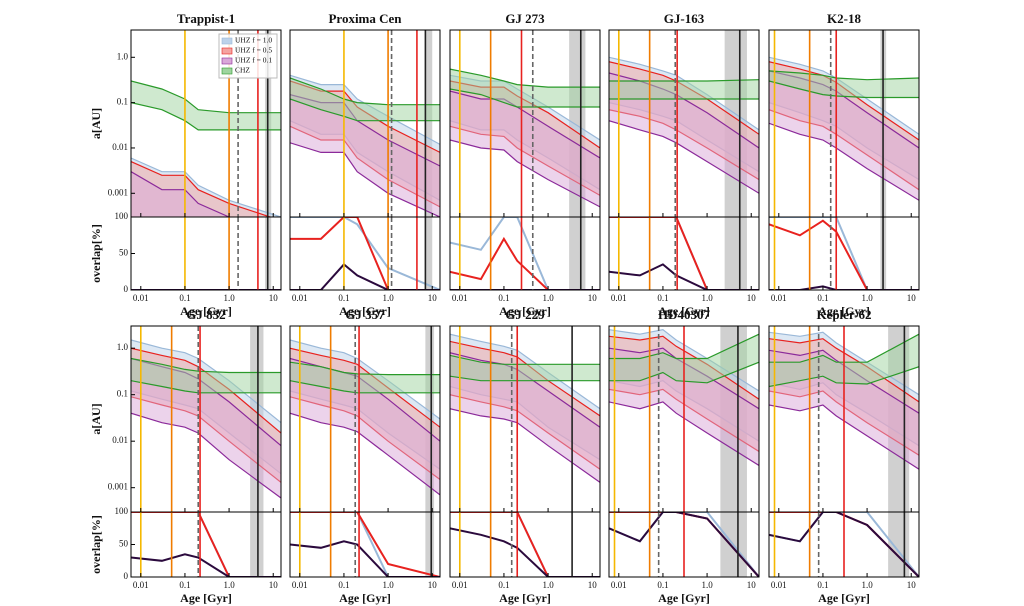  What do you see at coordinates (122, 216) in the screenshot?
I see `y-tick-label: 100` at bounding box center [122, 216].